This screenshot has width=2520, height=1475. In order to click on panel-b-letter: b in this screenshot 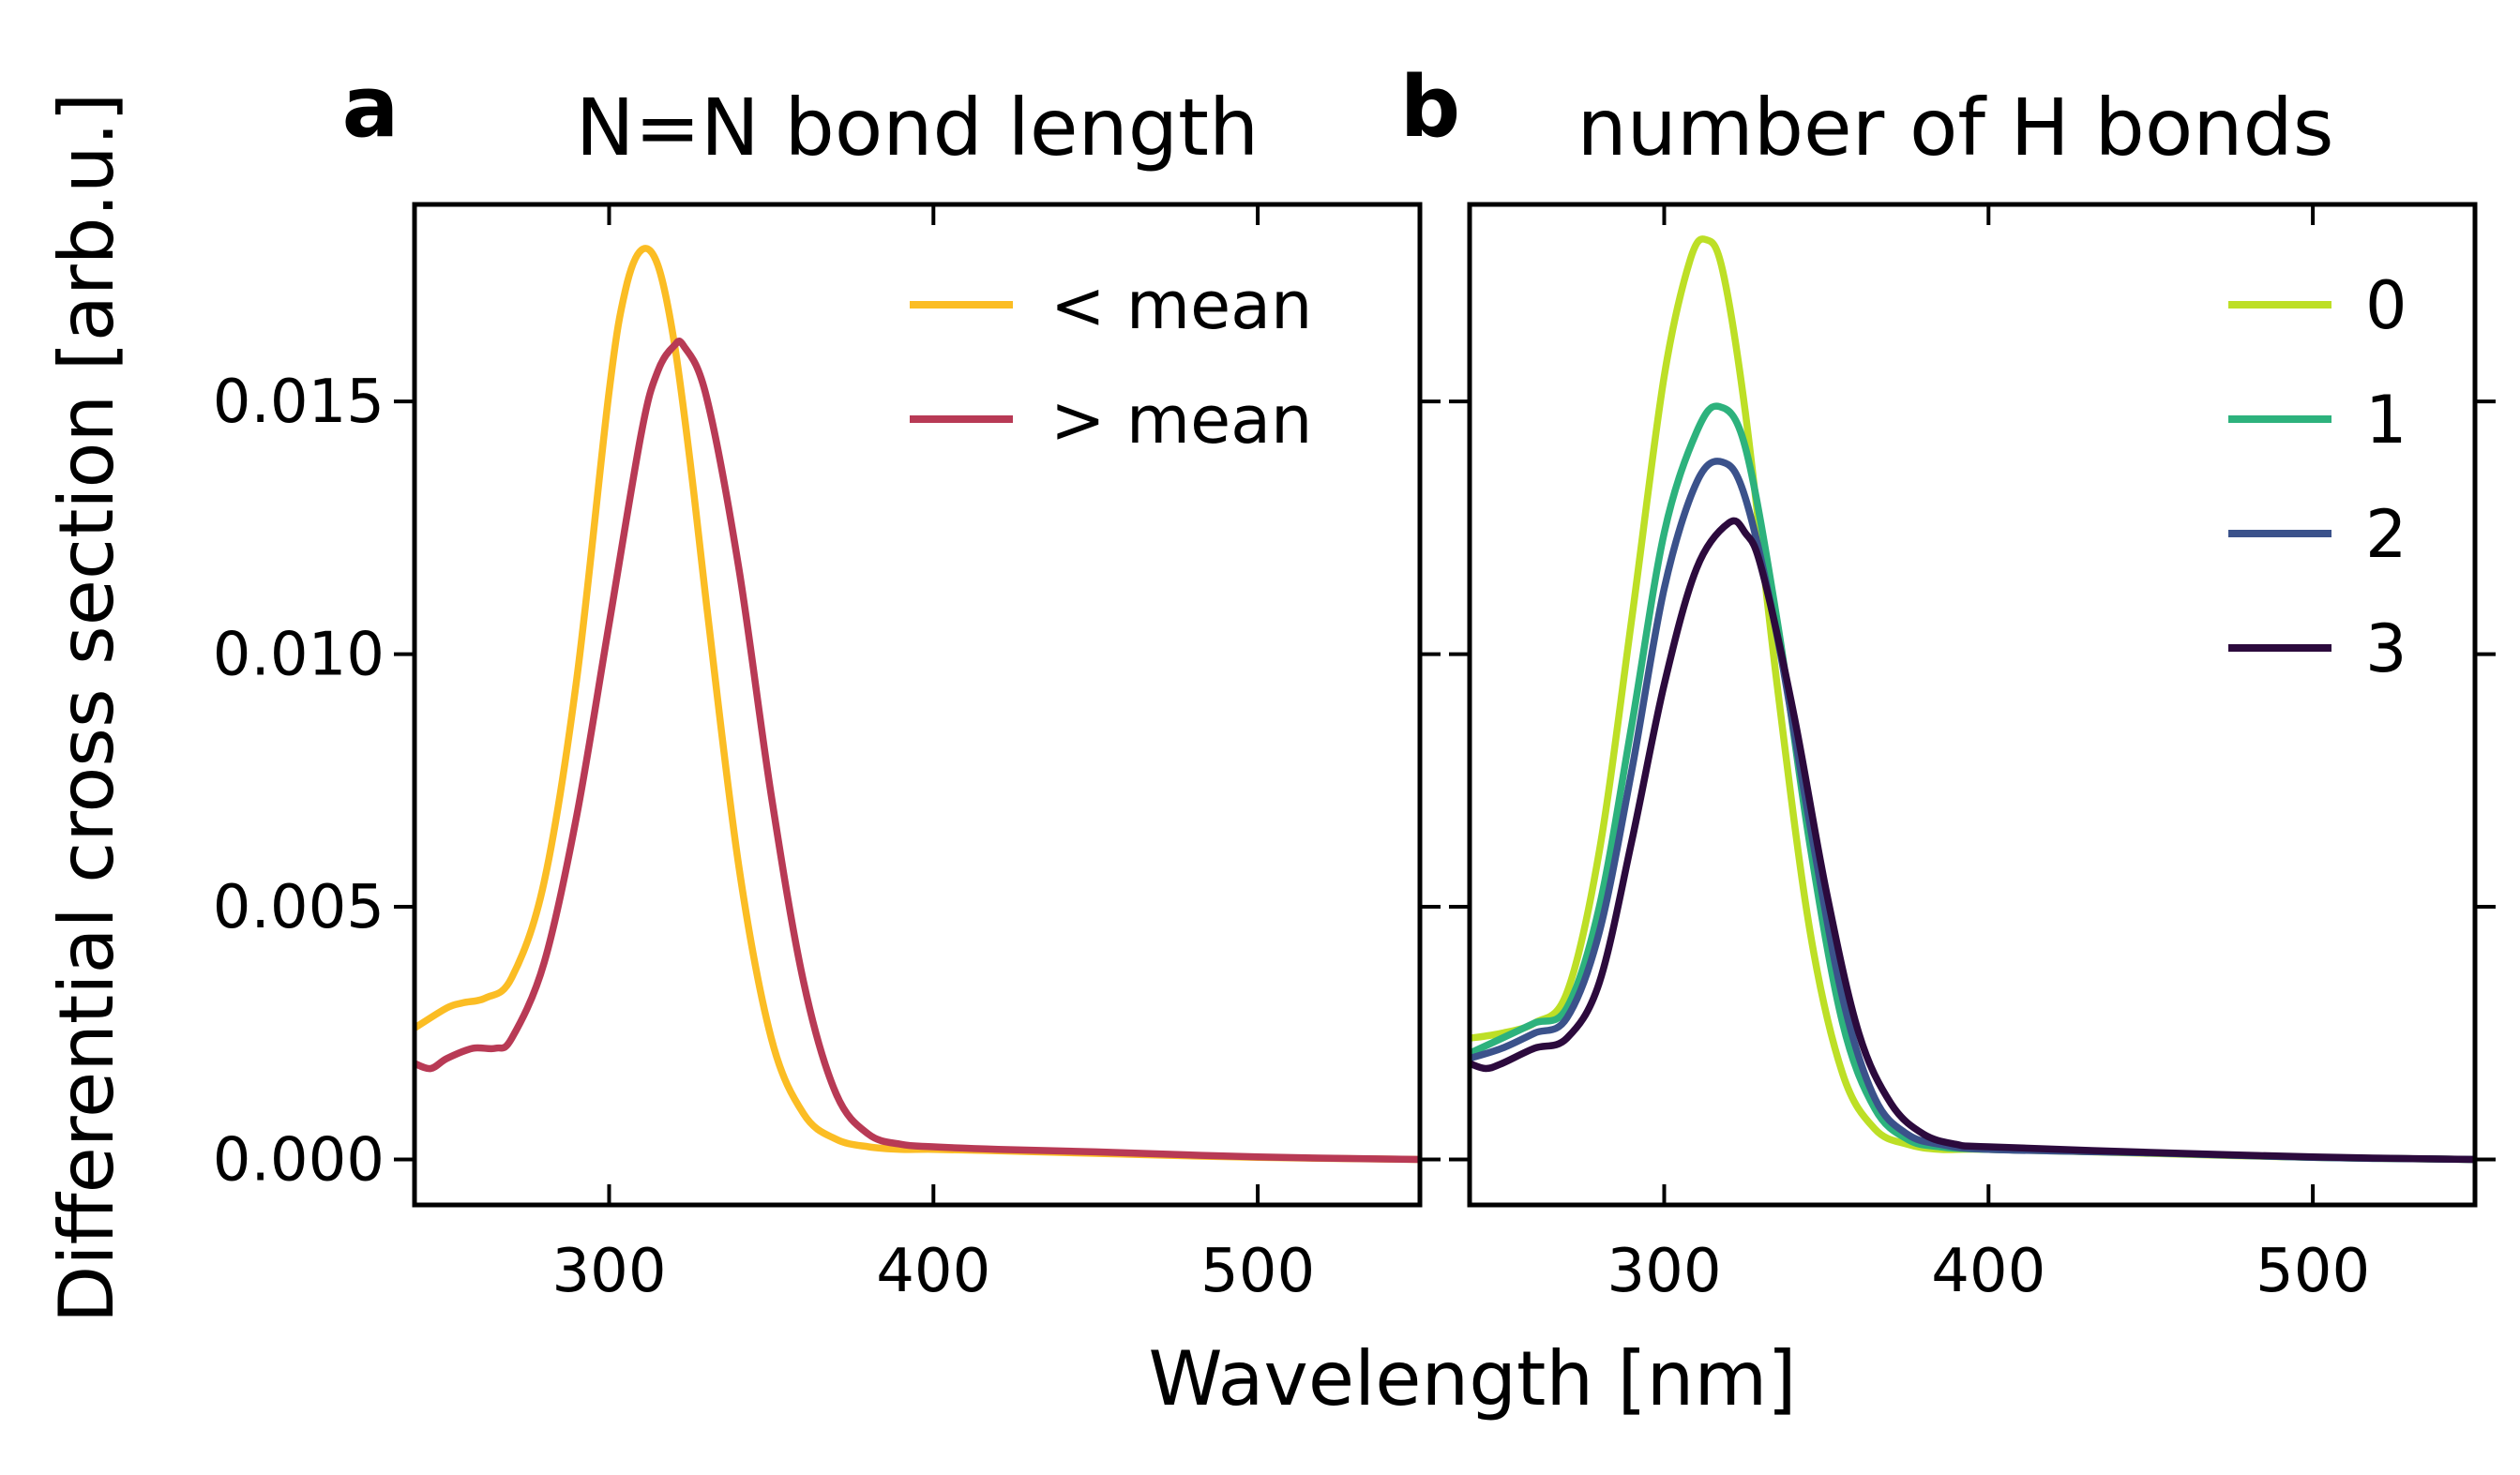, I will do `click(1430, 107)`.